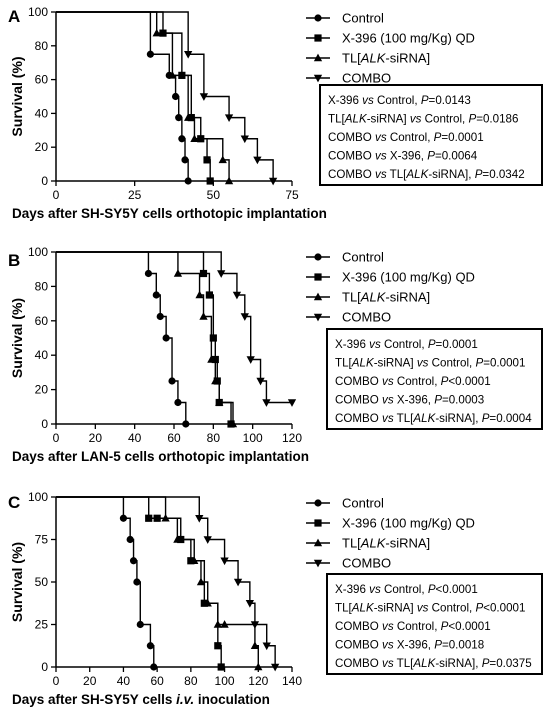  I want to click on series-line-triangle-up, so click(145, 337).